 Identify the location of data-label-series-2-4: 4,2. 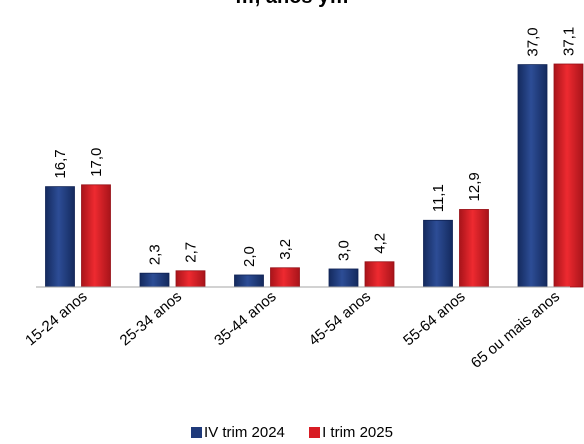
(380, 243).